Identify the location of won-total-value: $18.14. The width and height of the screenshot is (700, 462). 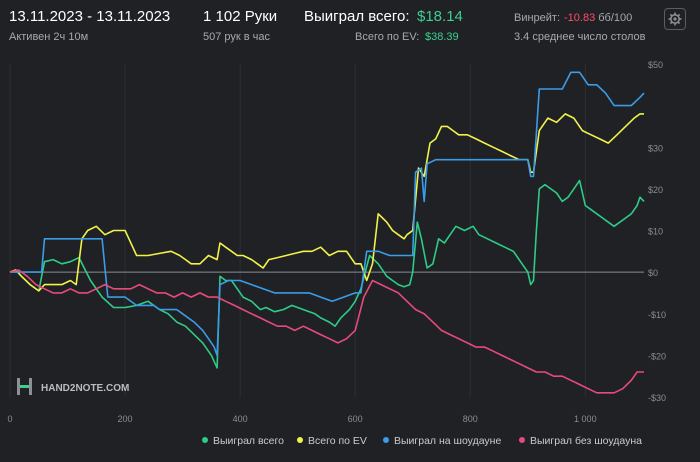
(440, 16).